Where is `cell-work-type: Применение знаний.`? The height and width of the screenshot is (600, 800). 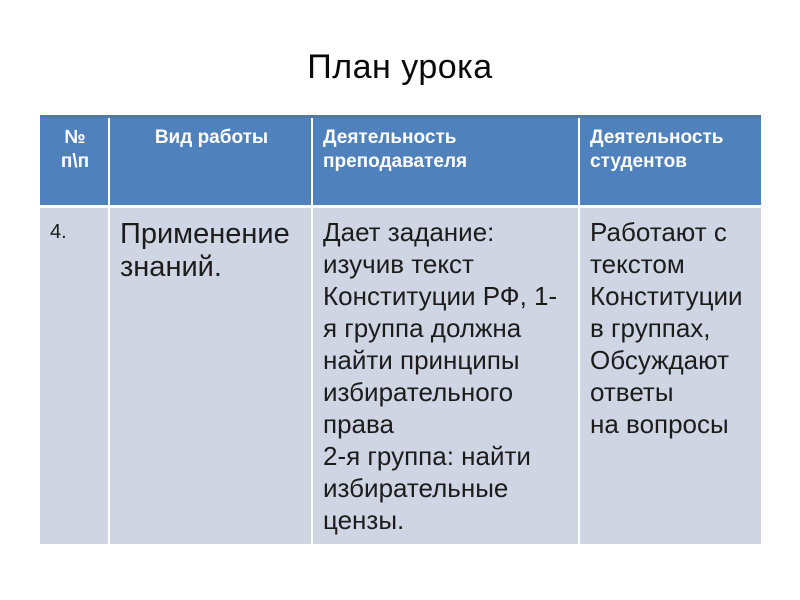 cell-work-type: Применение знаний. is located at coordinates (211, 376).